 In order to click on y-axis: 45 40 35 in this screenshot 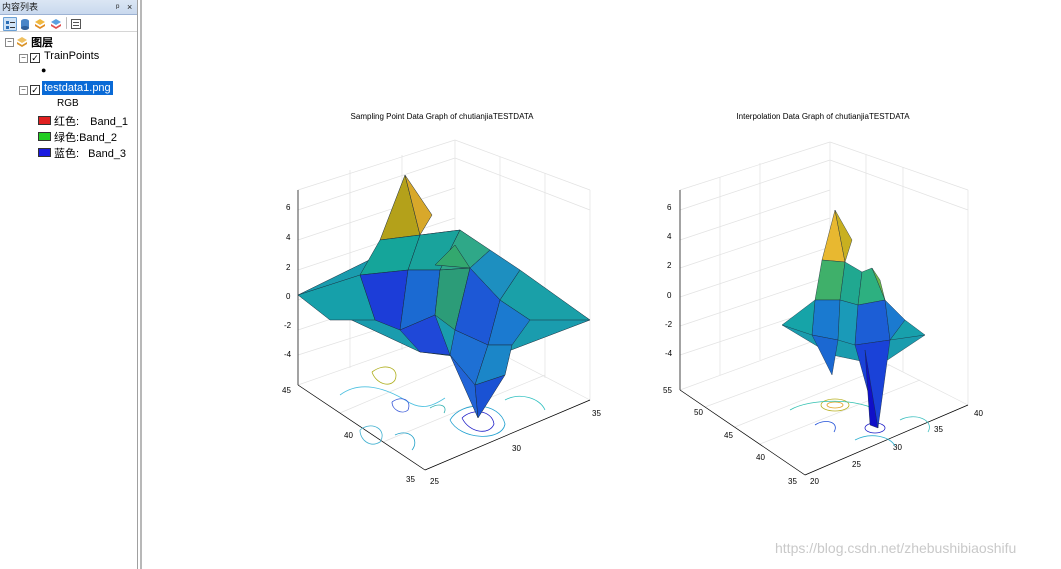, I will do `click(348, 435)`.